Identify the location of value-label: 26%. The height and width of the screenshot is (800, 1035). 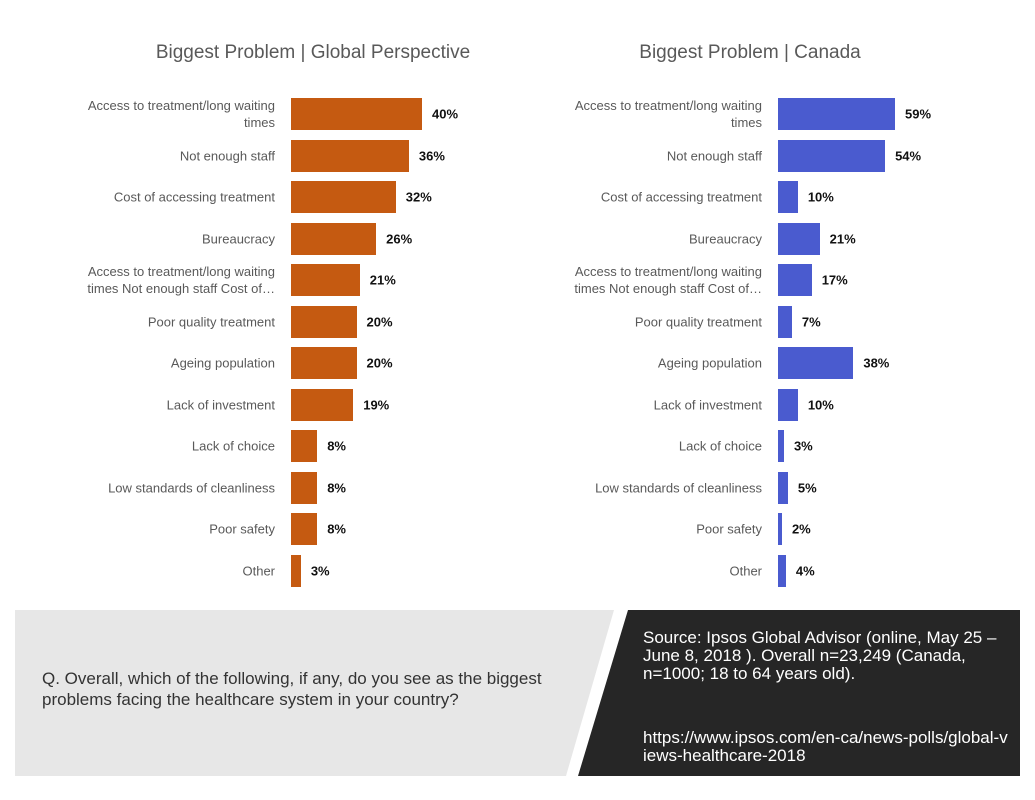
(399, 238).